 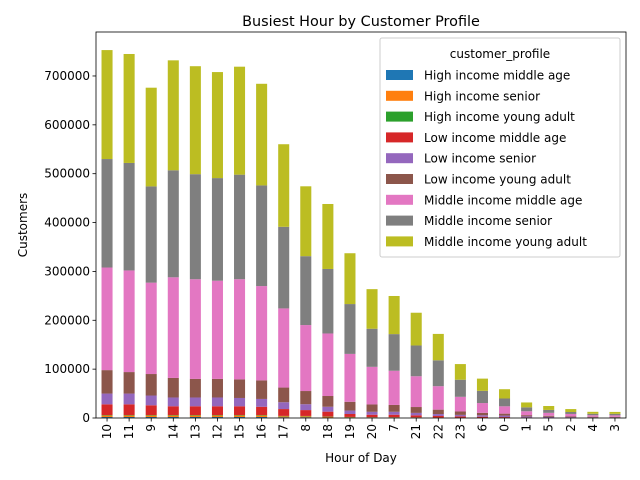 What do you see at coordinates (350, 431) in the screenshot?
I see `x-tick-label: 19` at bounding box center [350, 431].